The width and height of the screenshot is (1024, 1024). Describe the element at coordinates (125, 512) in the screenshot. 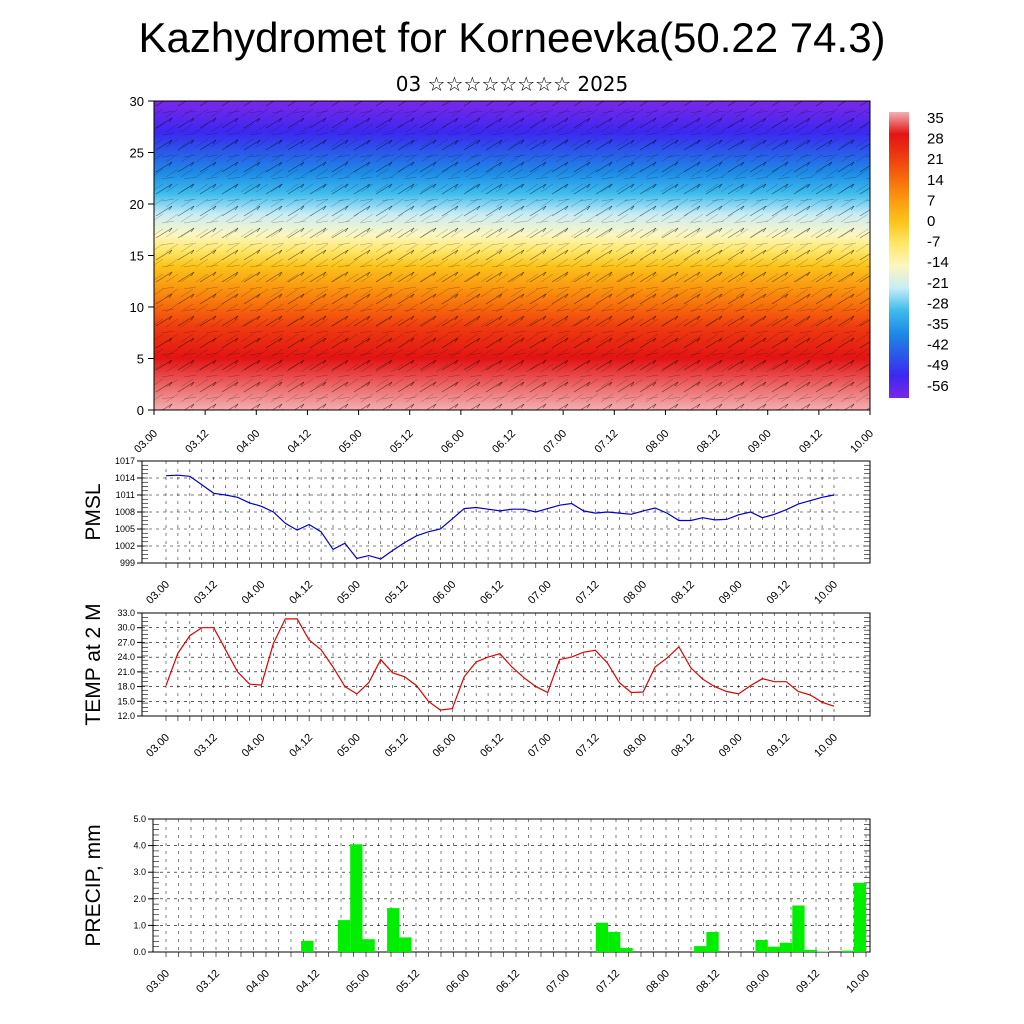

I see `y-tick-label: 1008` at that location.